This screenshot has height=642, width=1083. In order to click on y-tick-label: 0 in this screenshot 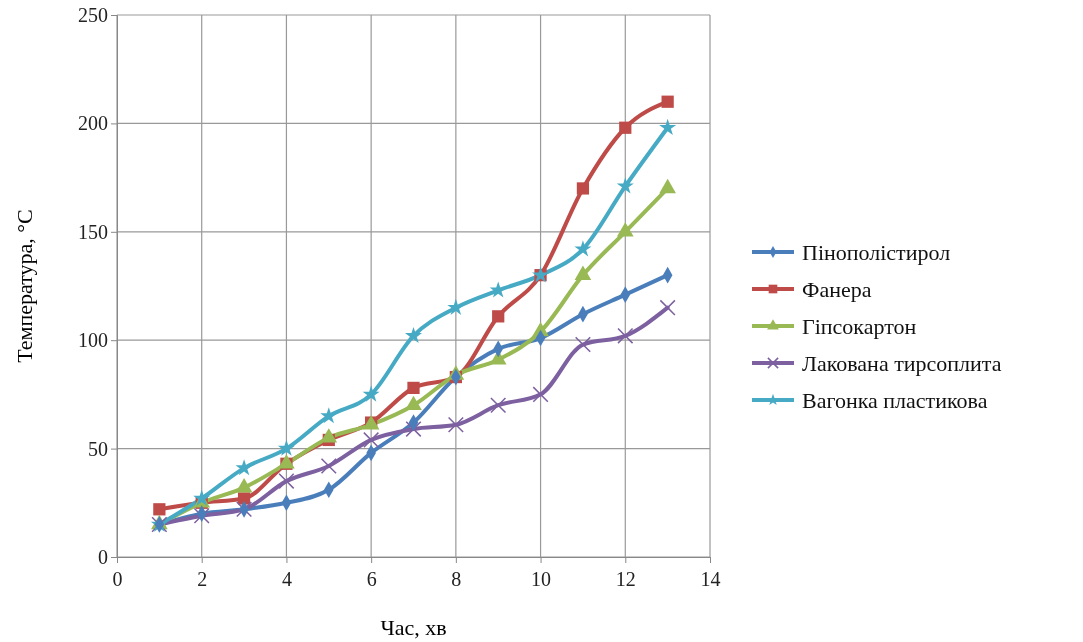, I will do `click(103, 556)`.